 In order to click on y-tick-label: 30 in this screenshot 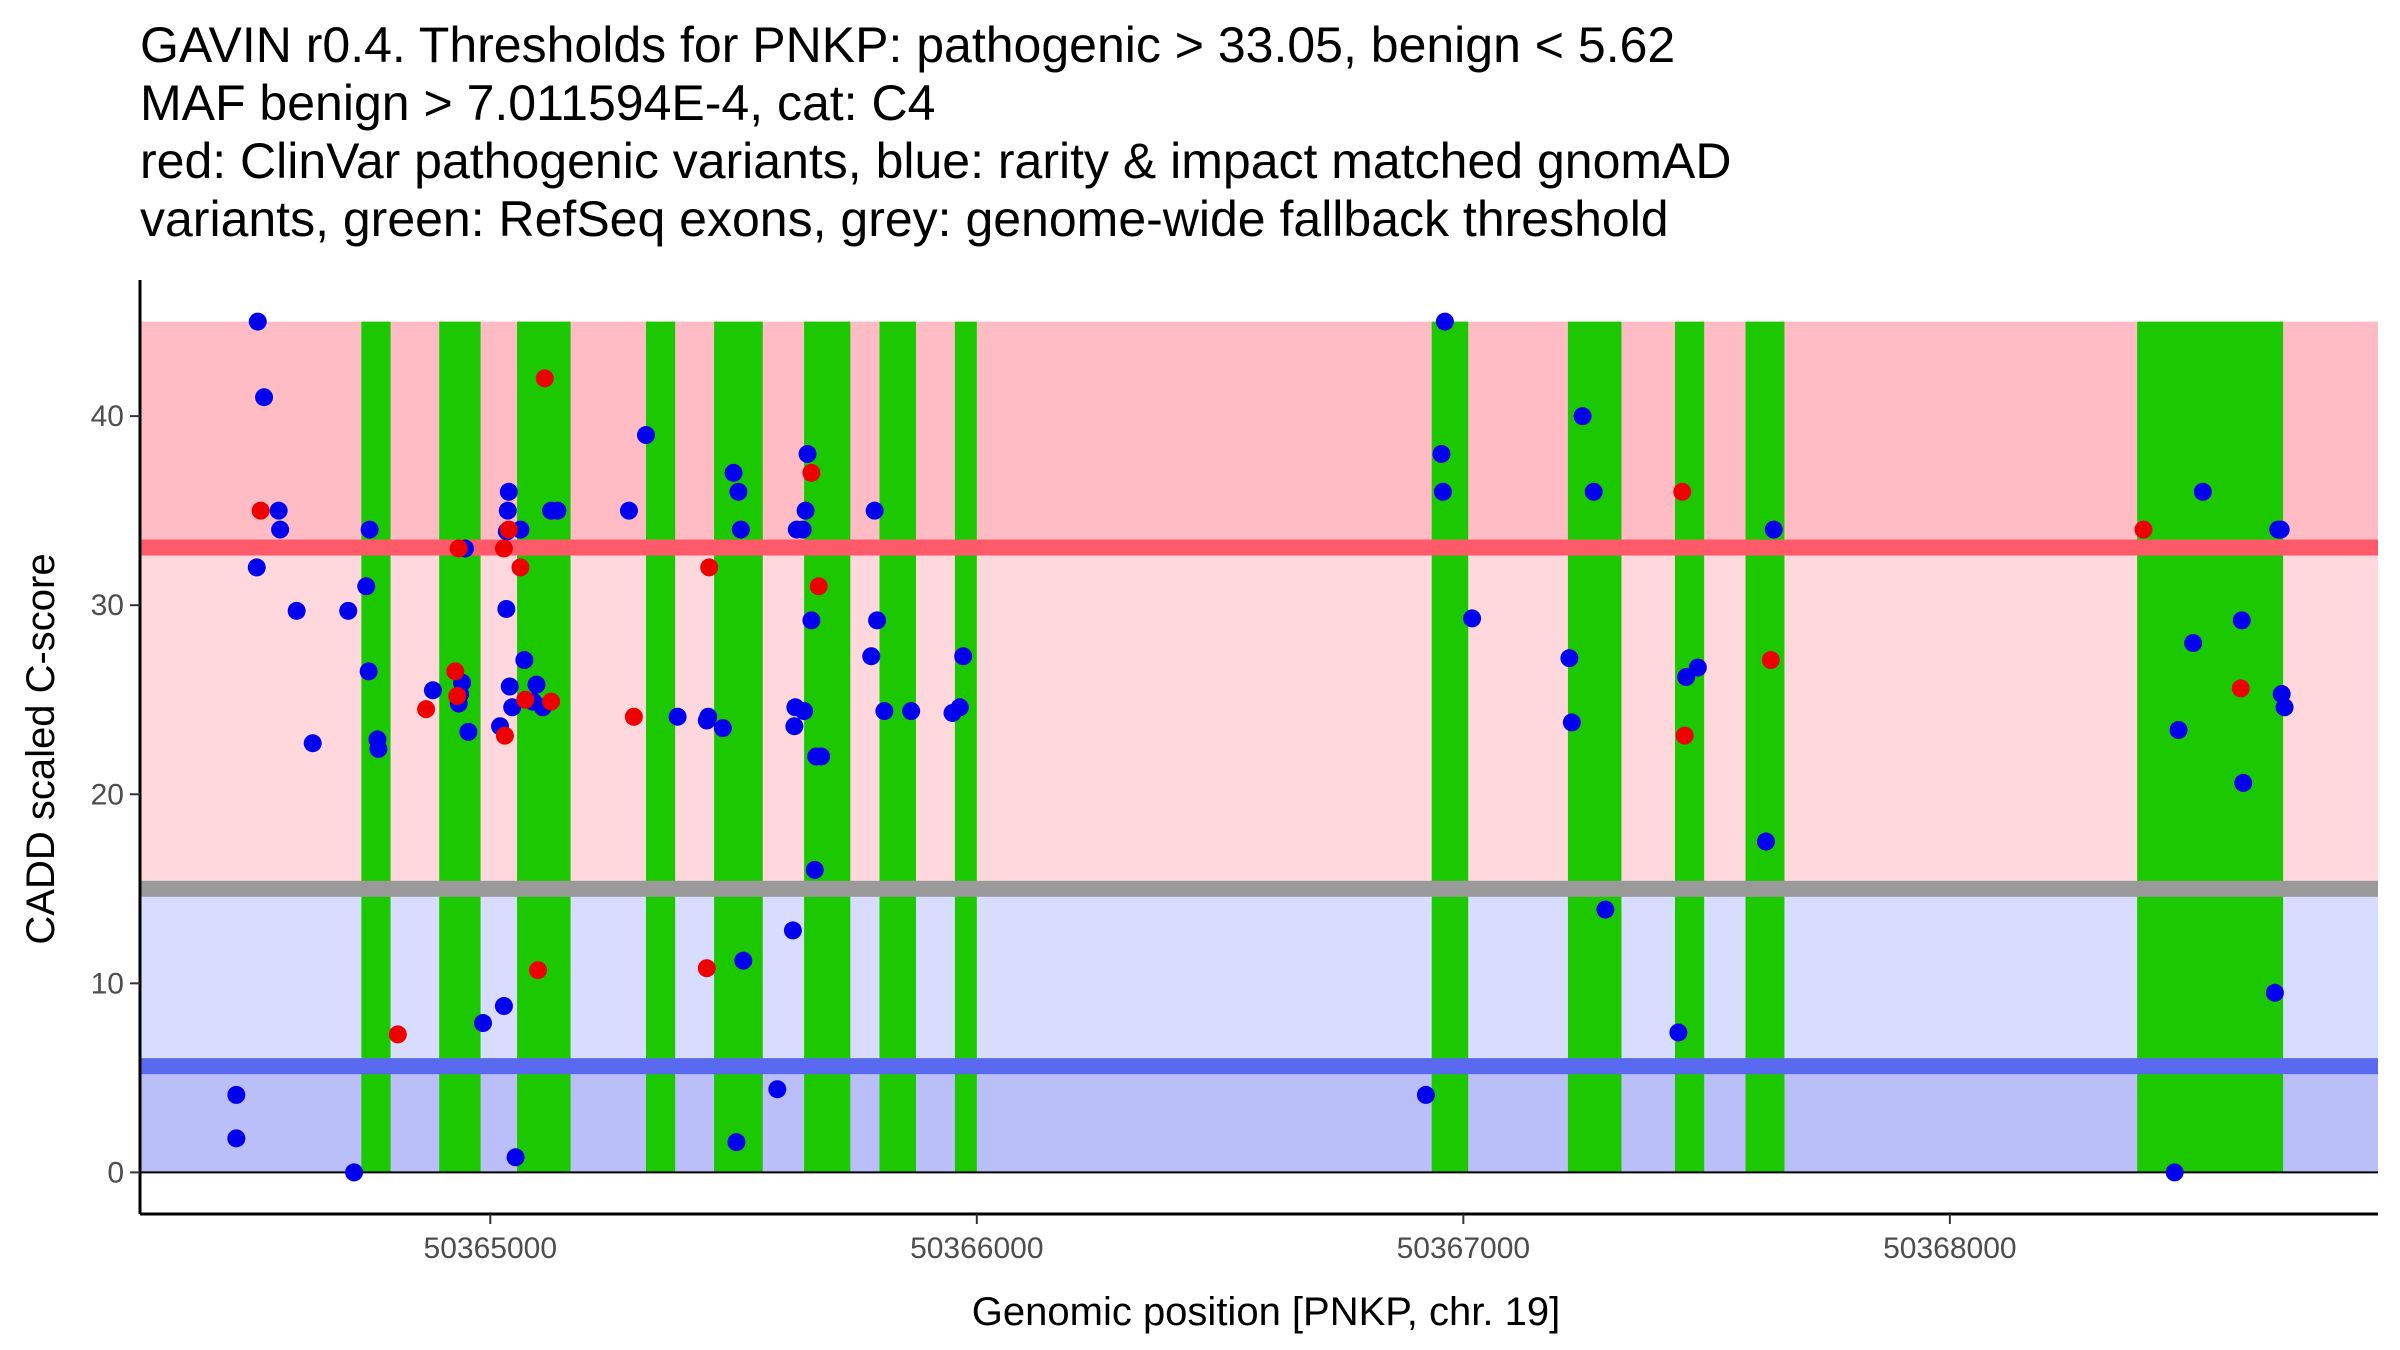, I will do `click(107, 605)`.